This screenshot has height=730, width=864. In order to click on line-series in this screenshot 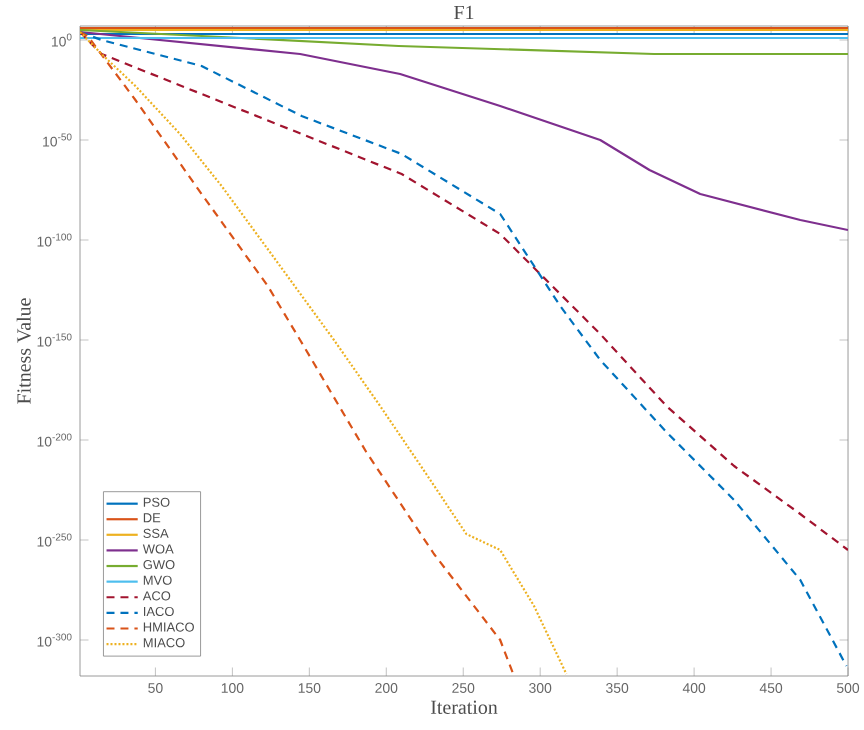, I will do `click(464, 42)`.